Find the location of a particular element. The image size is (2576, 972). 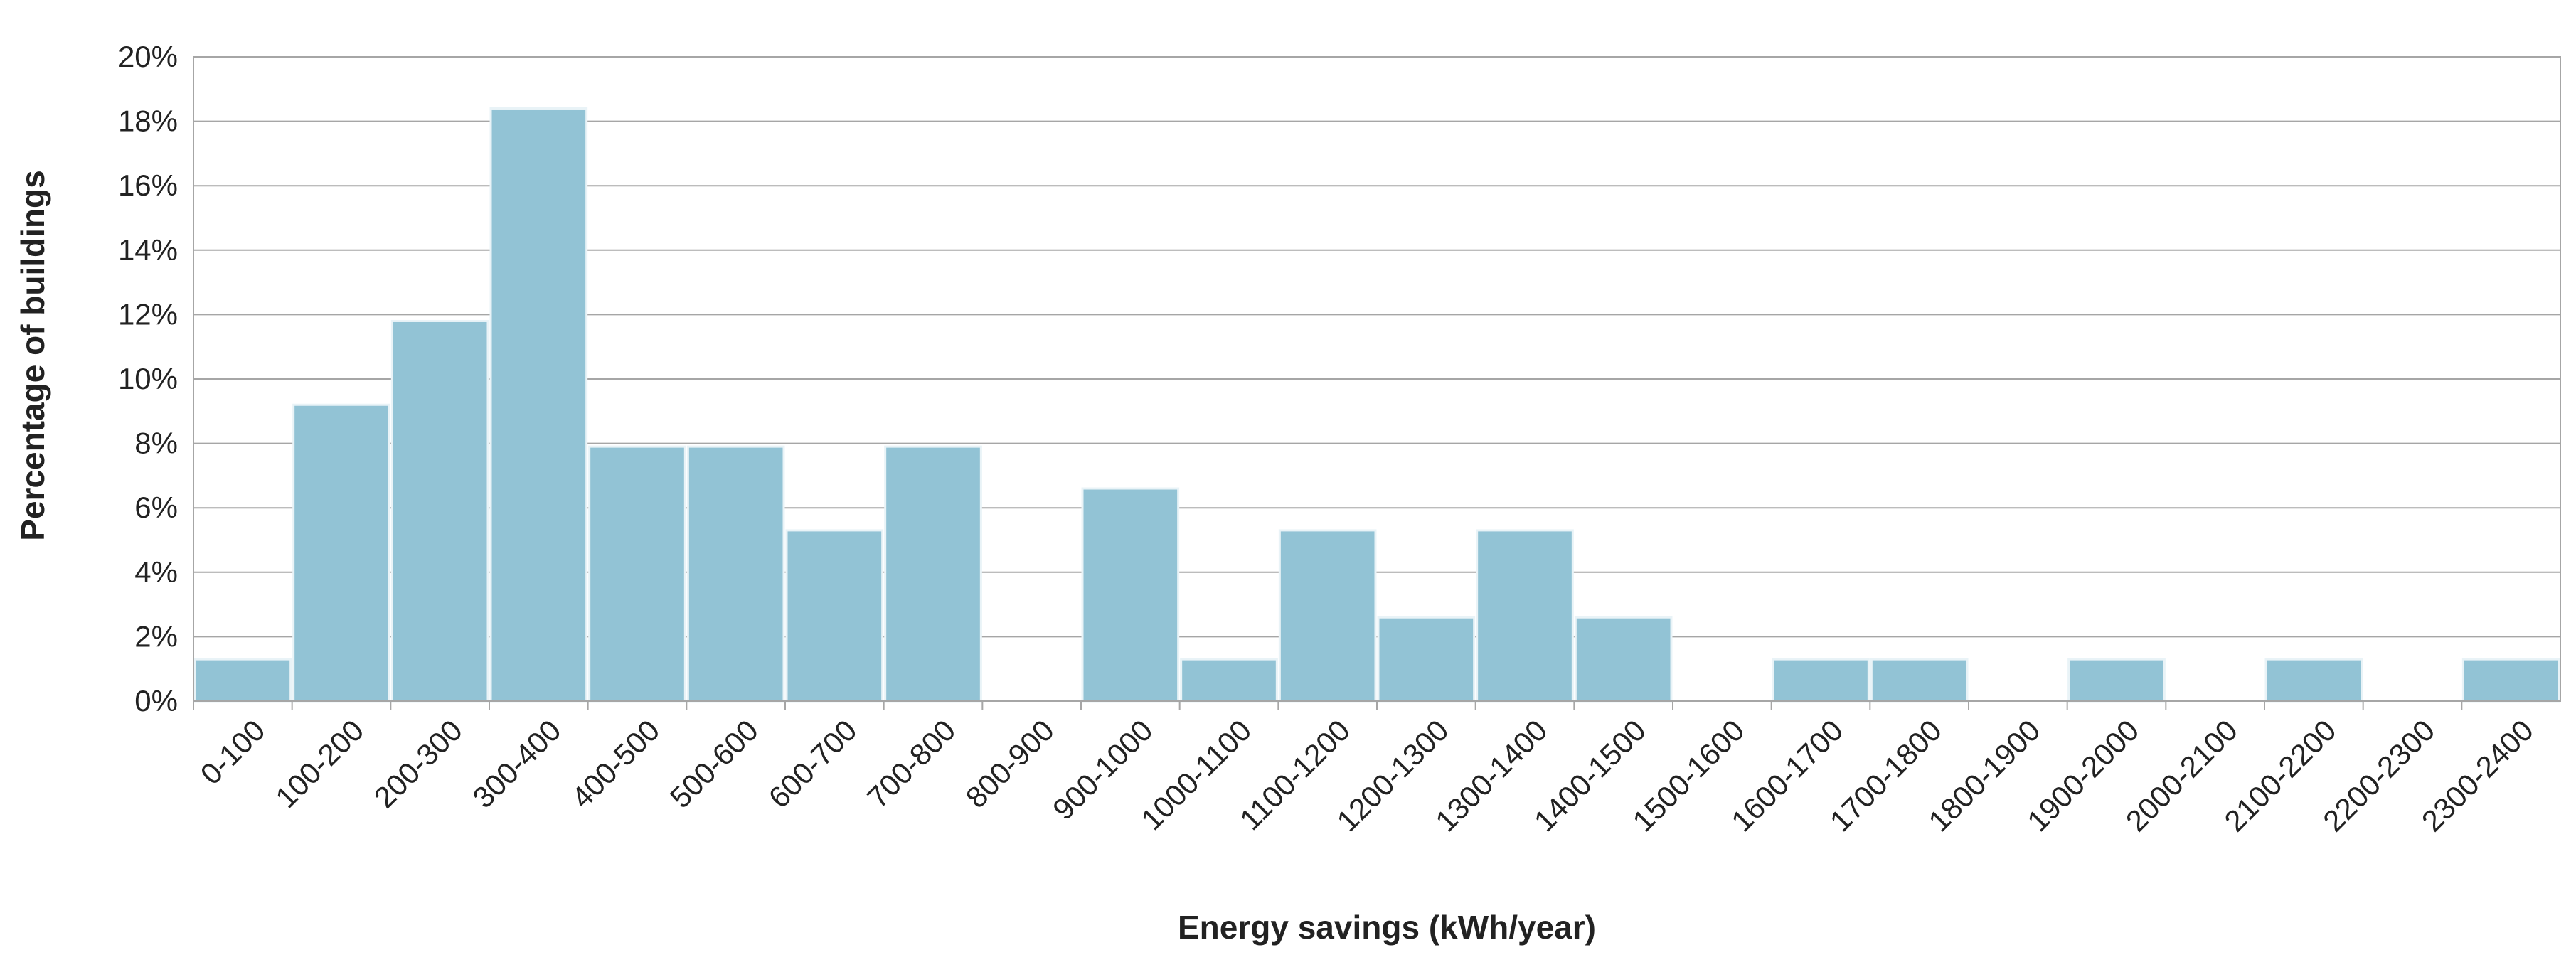

x-tick-label: 800-900 is located at coordinates (1009, 763).